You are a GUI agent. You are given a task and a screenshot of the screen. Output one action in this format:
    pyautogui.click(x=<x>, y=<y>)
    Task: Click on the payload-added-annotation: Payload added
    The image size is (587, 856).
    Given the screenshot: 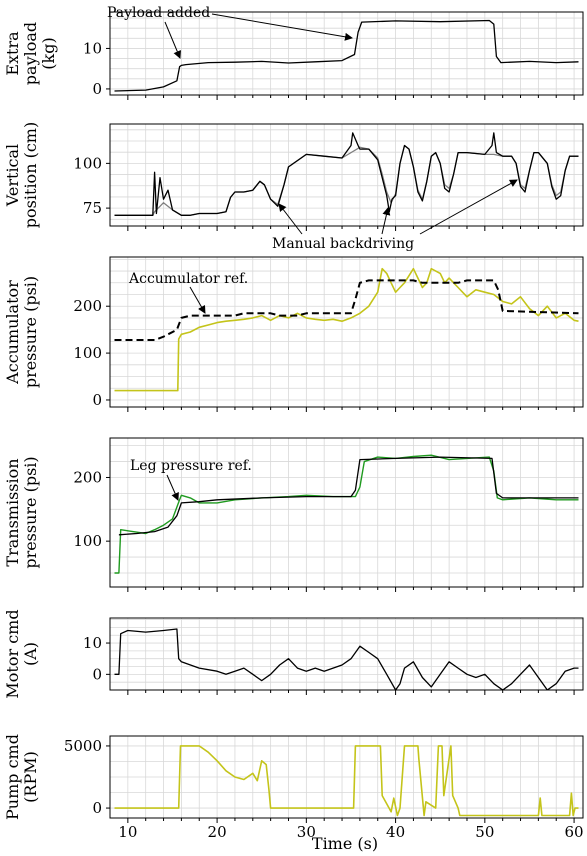 What is the action you would take?
    pyautogui.click(x=158, y=13)
    